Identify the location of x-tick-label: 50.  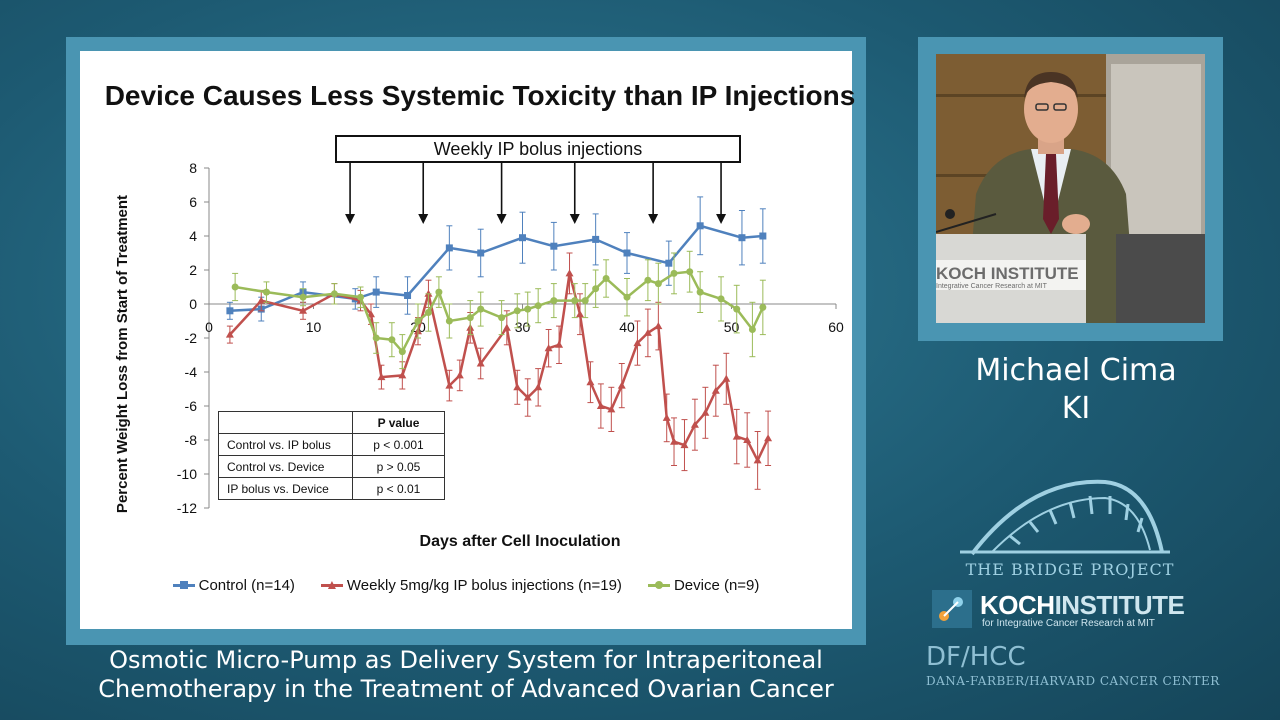
(732, 327).